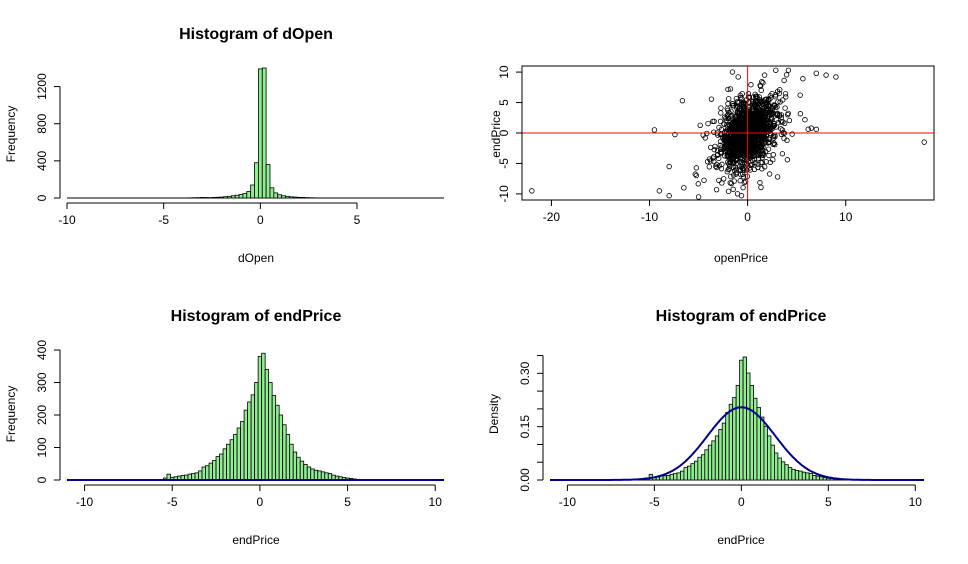 The width and height of the screenshot is (968, 564). What do you see at coordinates (737, 443) in the screenshot?
I see `density-curve` at bounding box center [737, 443].